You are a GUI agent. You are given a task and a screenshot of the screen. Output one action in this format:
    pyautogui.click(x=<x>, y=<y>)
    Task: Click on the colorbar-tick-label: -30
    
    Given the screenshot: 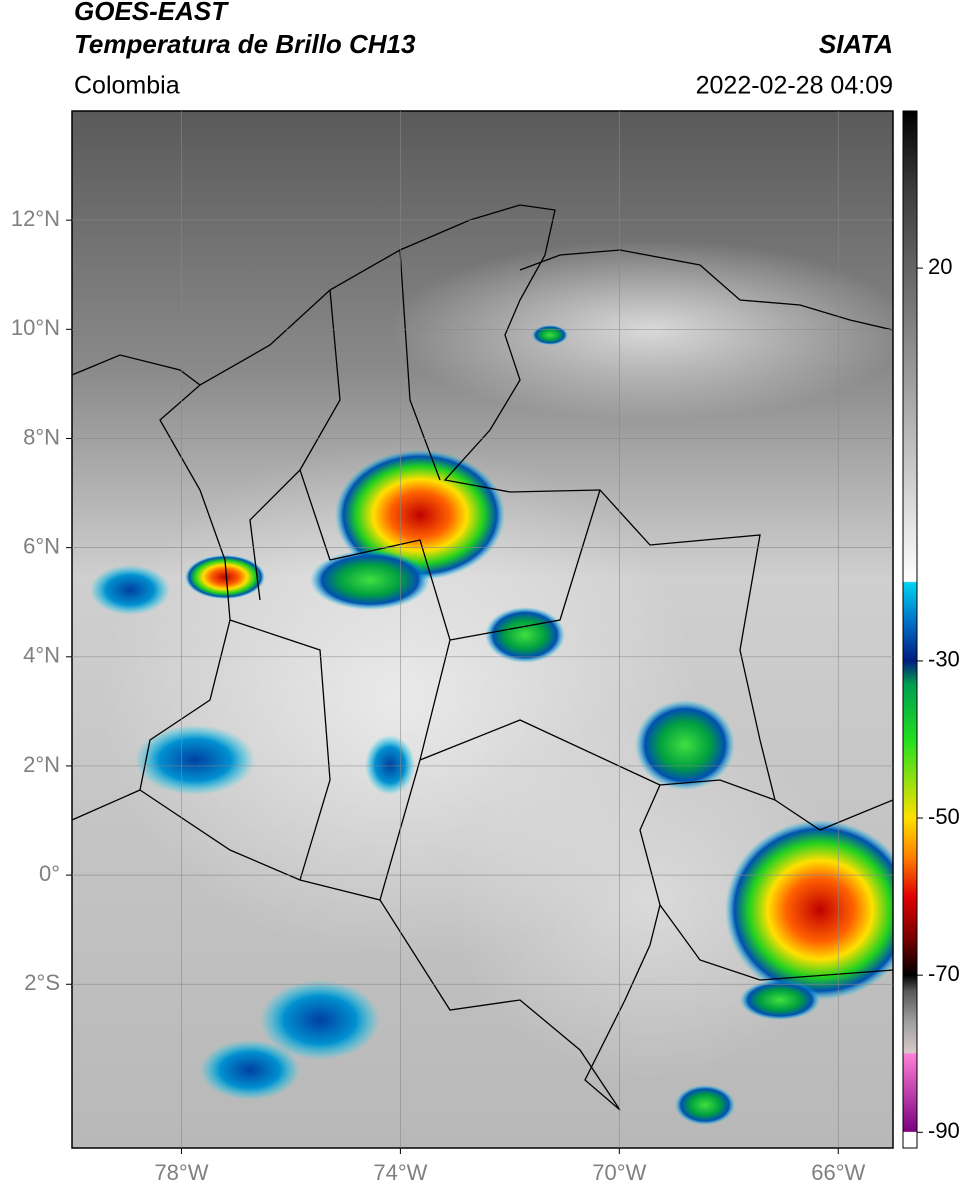 What is the action you would take?
    pyautogui.click(x=944, y=659)
    